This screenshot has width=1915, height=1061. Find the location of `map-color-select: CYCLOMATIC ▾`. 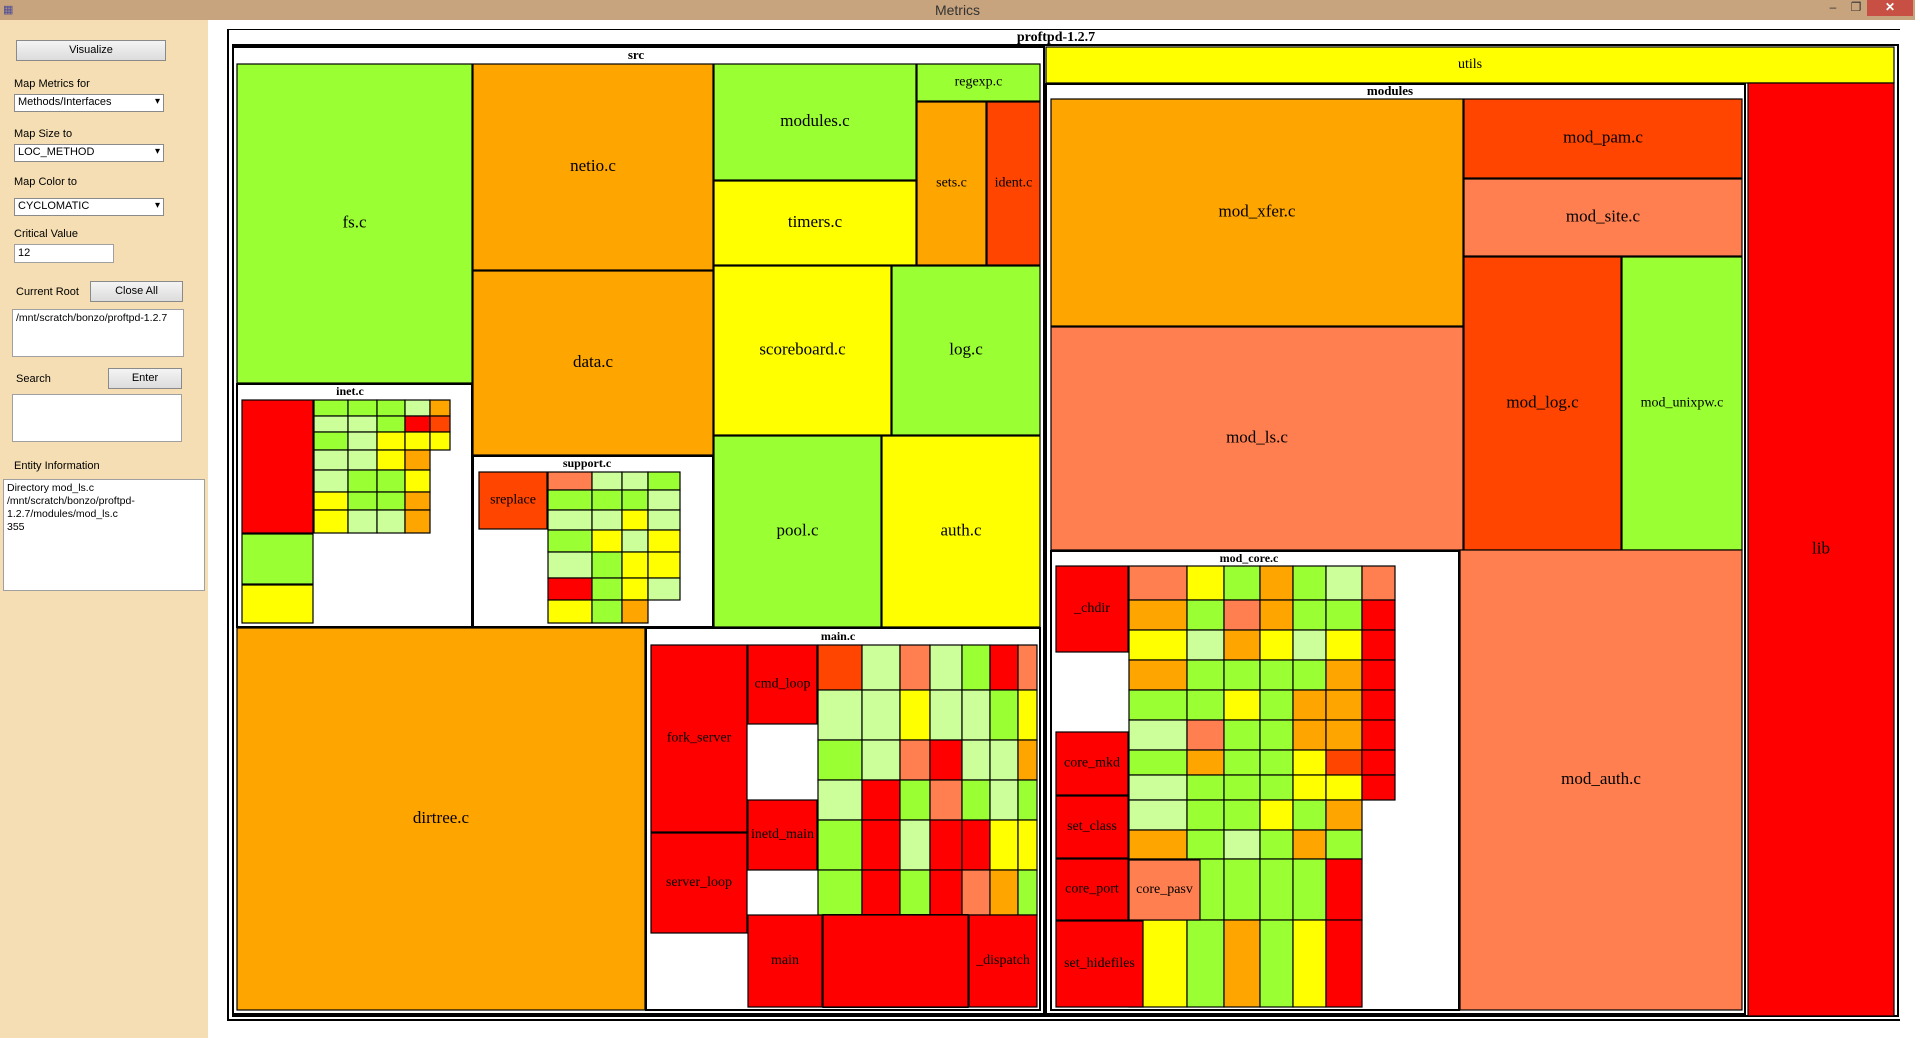

map-color-select: CYCLOMATIC ▾ is located at coordinates (89, 207).